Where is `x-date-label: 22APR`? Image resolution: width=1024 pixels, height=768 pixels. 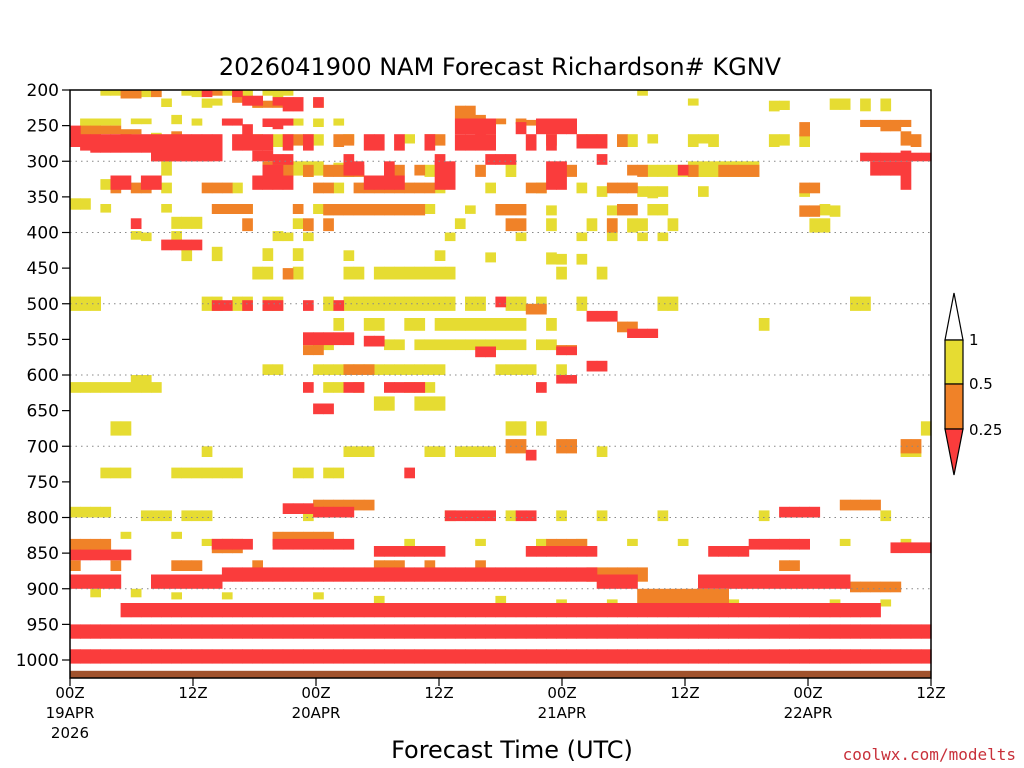
x-date-label: 22APR is located at coordinates (808, 713).